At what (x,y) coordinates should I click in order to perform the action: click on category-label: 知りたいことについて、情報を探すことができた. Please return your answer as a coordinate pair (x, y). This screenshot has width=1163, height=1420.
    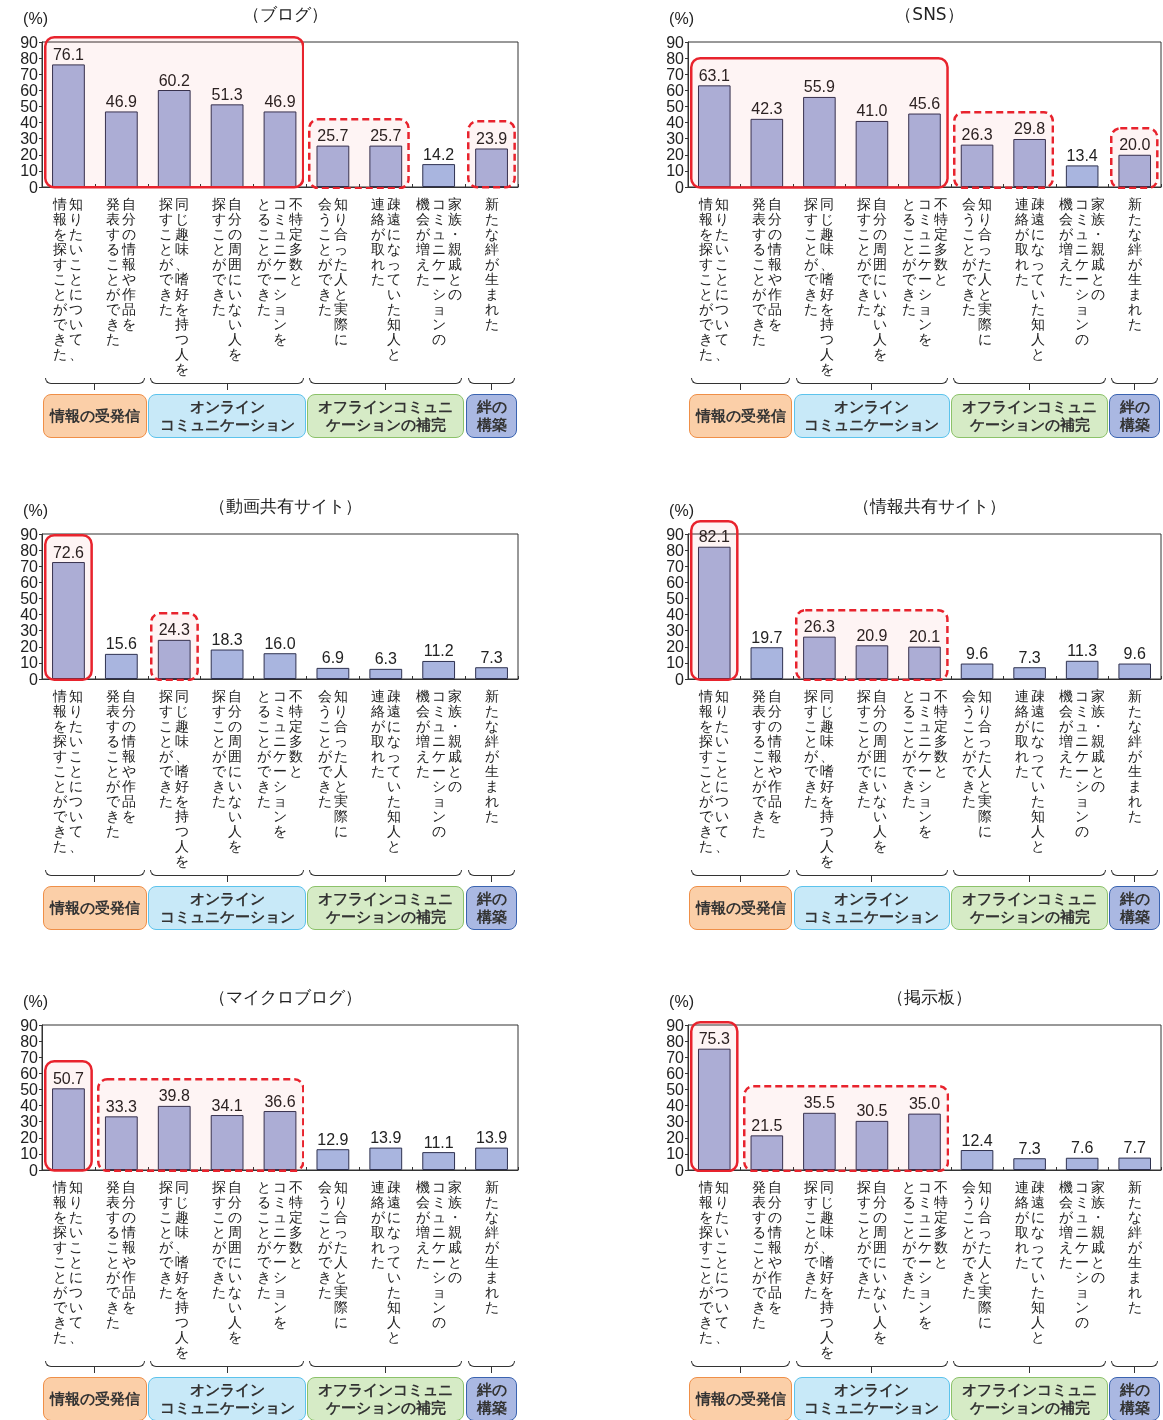
    Looking at the image, I should click on (714, 771).